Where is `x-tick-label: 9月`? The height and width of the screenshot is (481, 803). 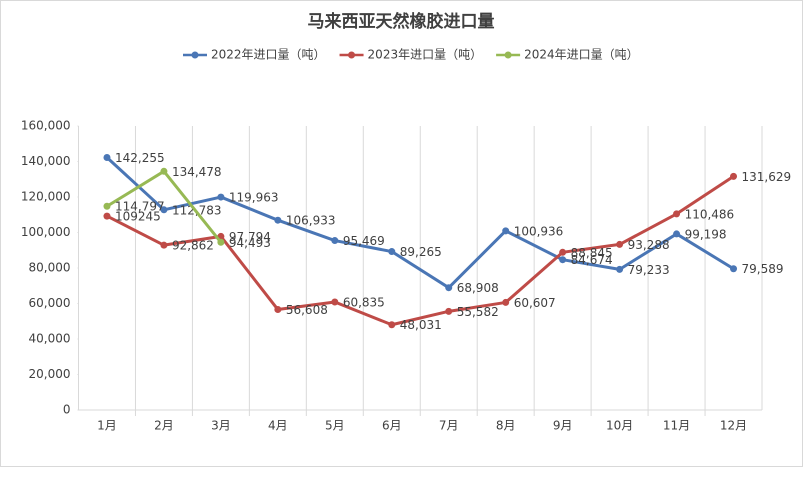 x-tick-label: 9月 is located at coordinates (563, 426).